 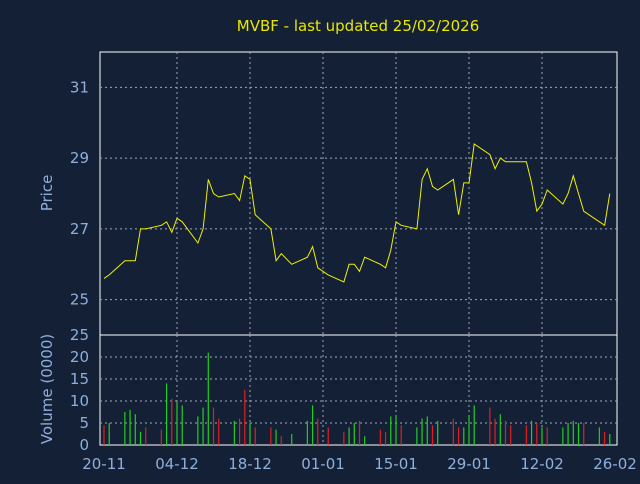 I want to click on x-tick-label: 20-11, so click(x=104, y=464).